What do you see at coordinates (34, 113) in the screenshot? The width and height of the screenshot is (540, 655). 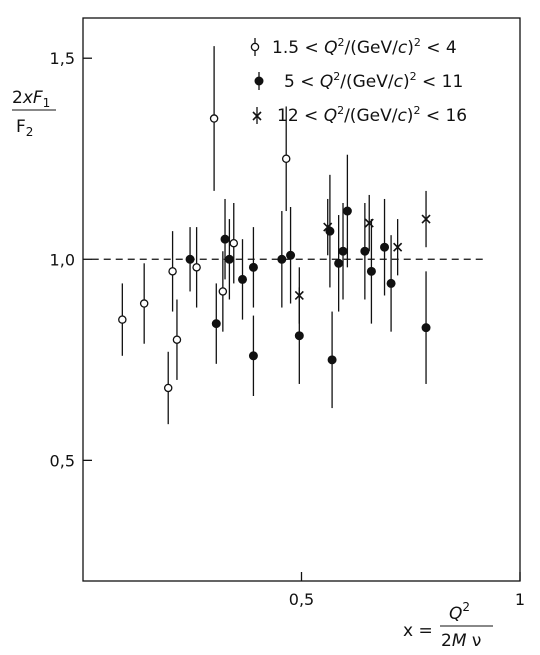 I see `y-axis-label: 2xF1 F2` at bounding box center [34, 113].